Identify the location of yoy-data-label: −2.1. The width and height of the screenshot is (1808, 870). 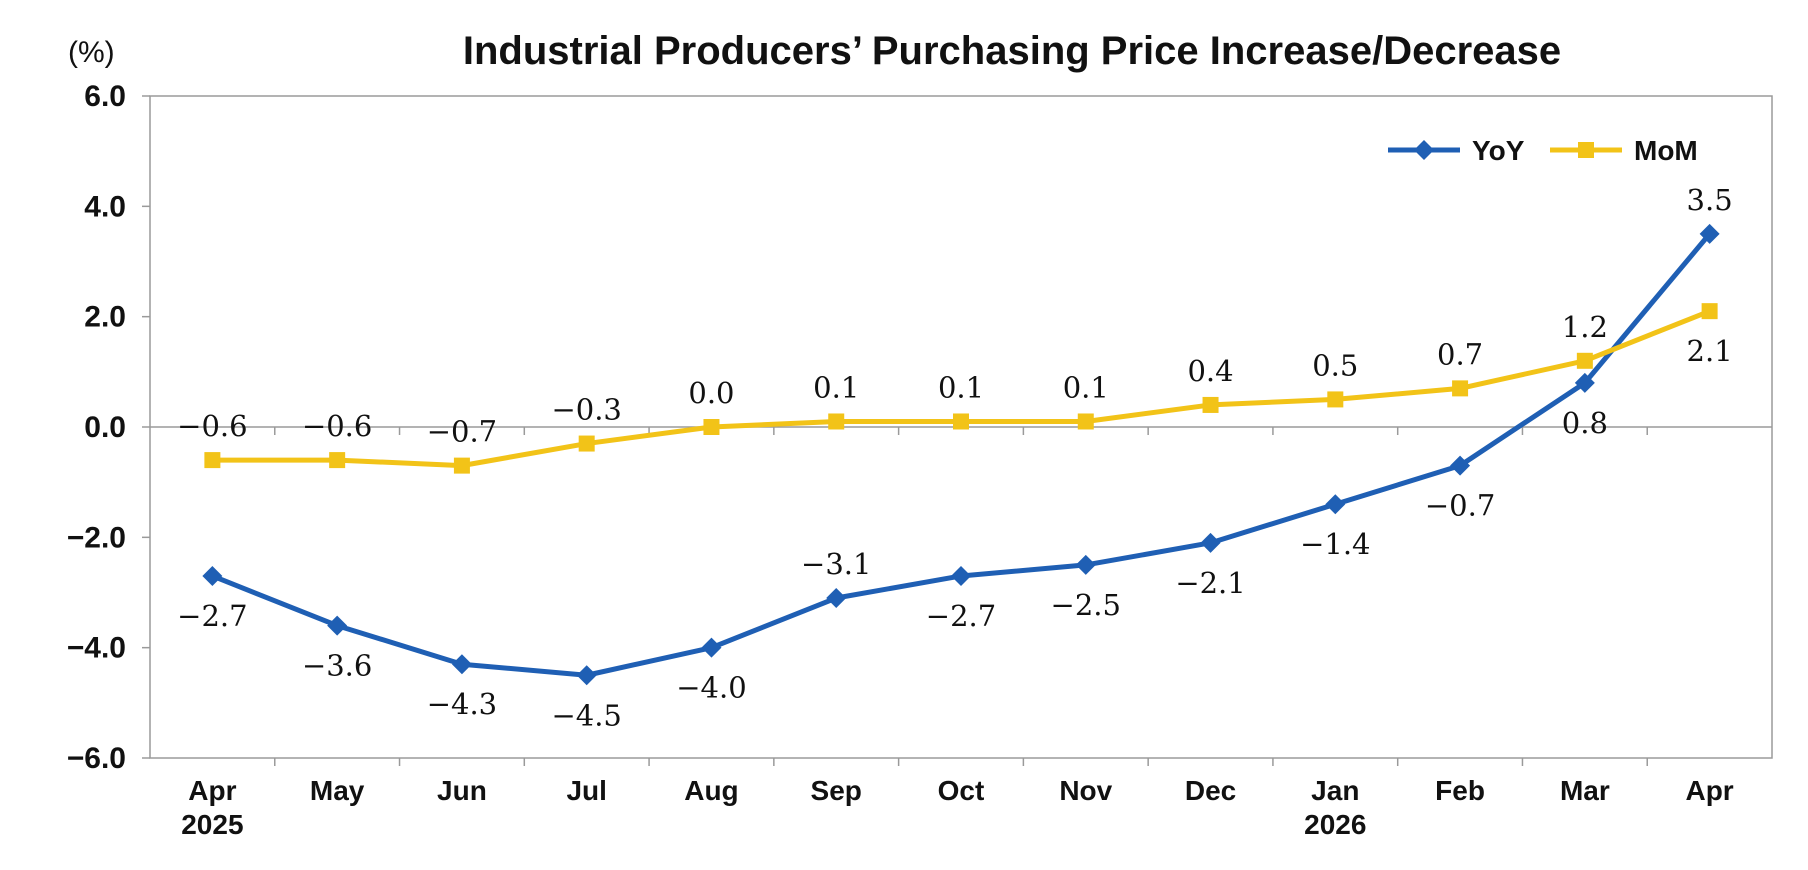
(1210, 583).